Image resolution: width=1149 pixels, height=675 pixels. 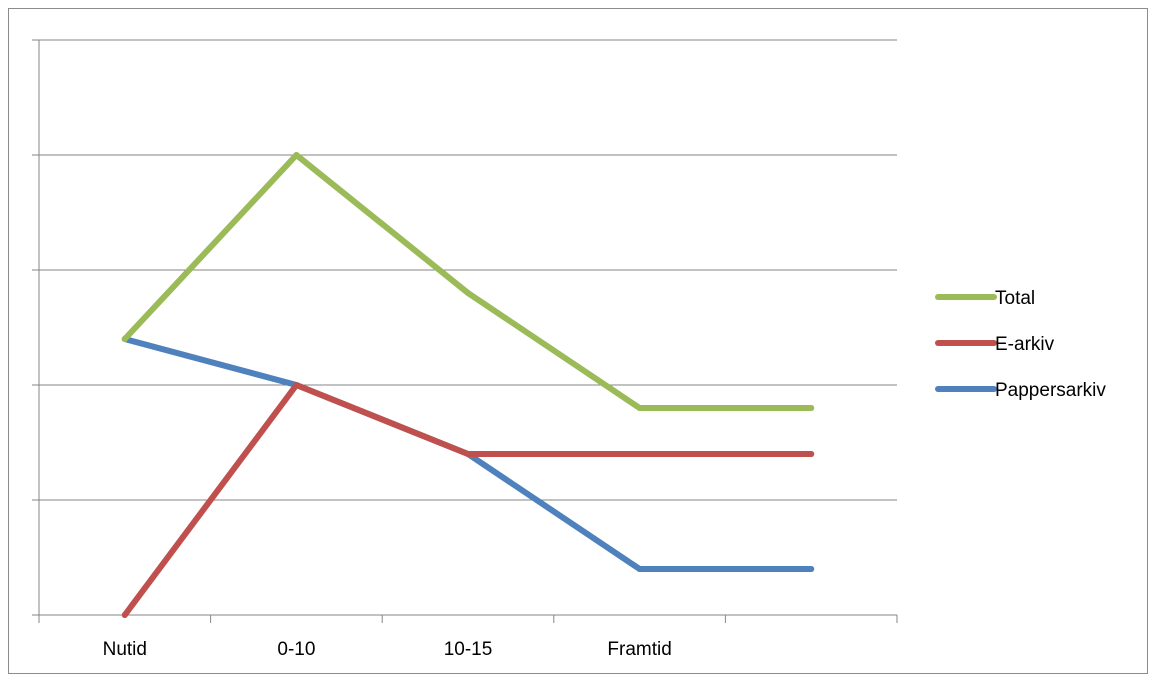 I want to click on x-axis-tick-labels: Nutid 0-10 10-15 Framtid, so click(x=387, y=649).